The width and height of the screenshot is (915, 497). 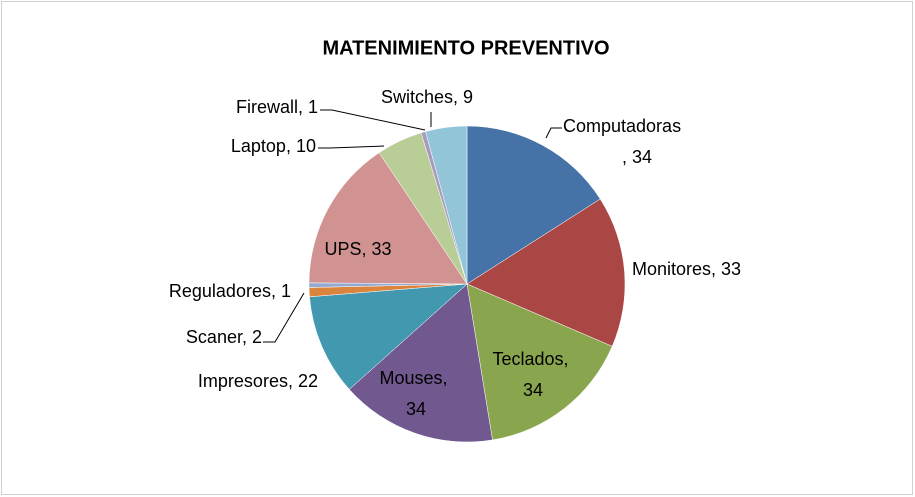 I want to click on data-label-part: Mouses, so click(x=410, y=378).